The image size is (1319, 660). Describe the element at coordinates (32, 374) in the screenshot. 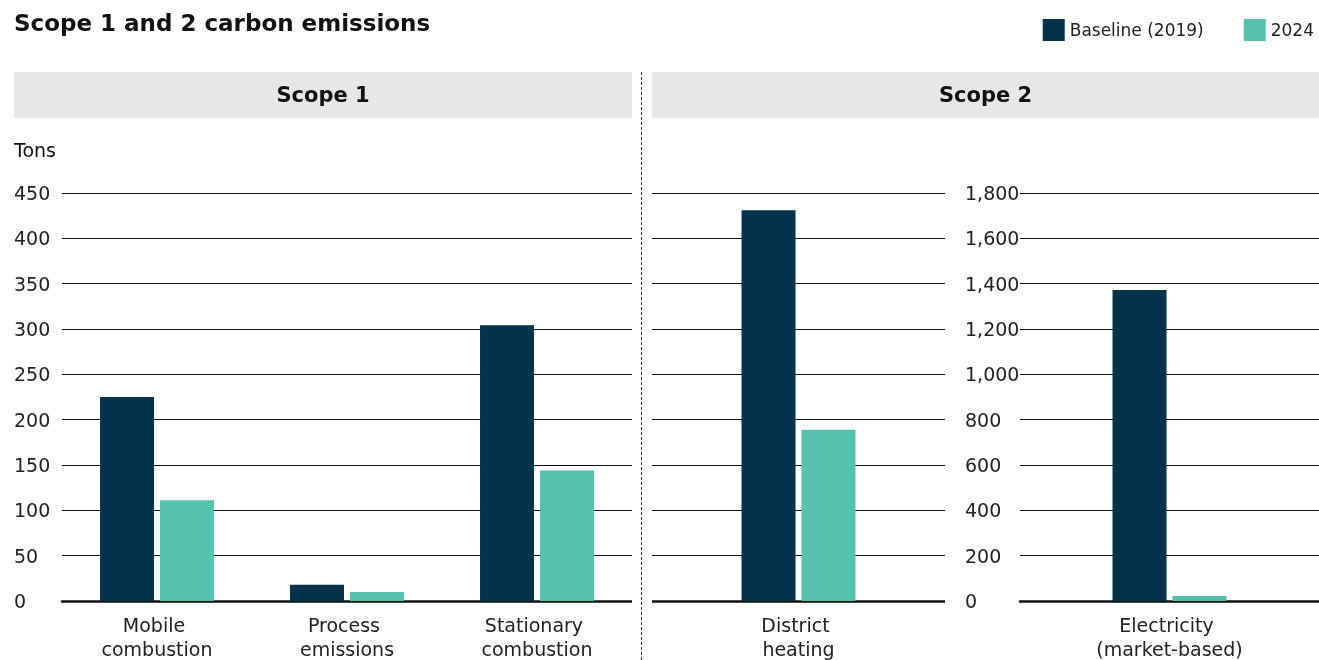

I see `y-tick-label: 250` at that location.